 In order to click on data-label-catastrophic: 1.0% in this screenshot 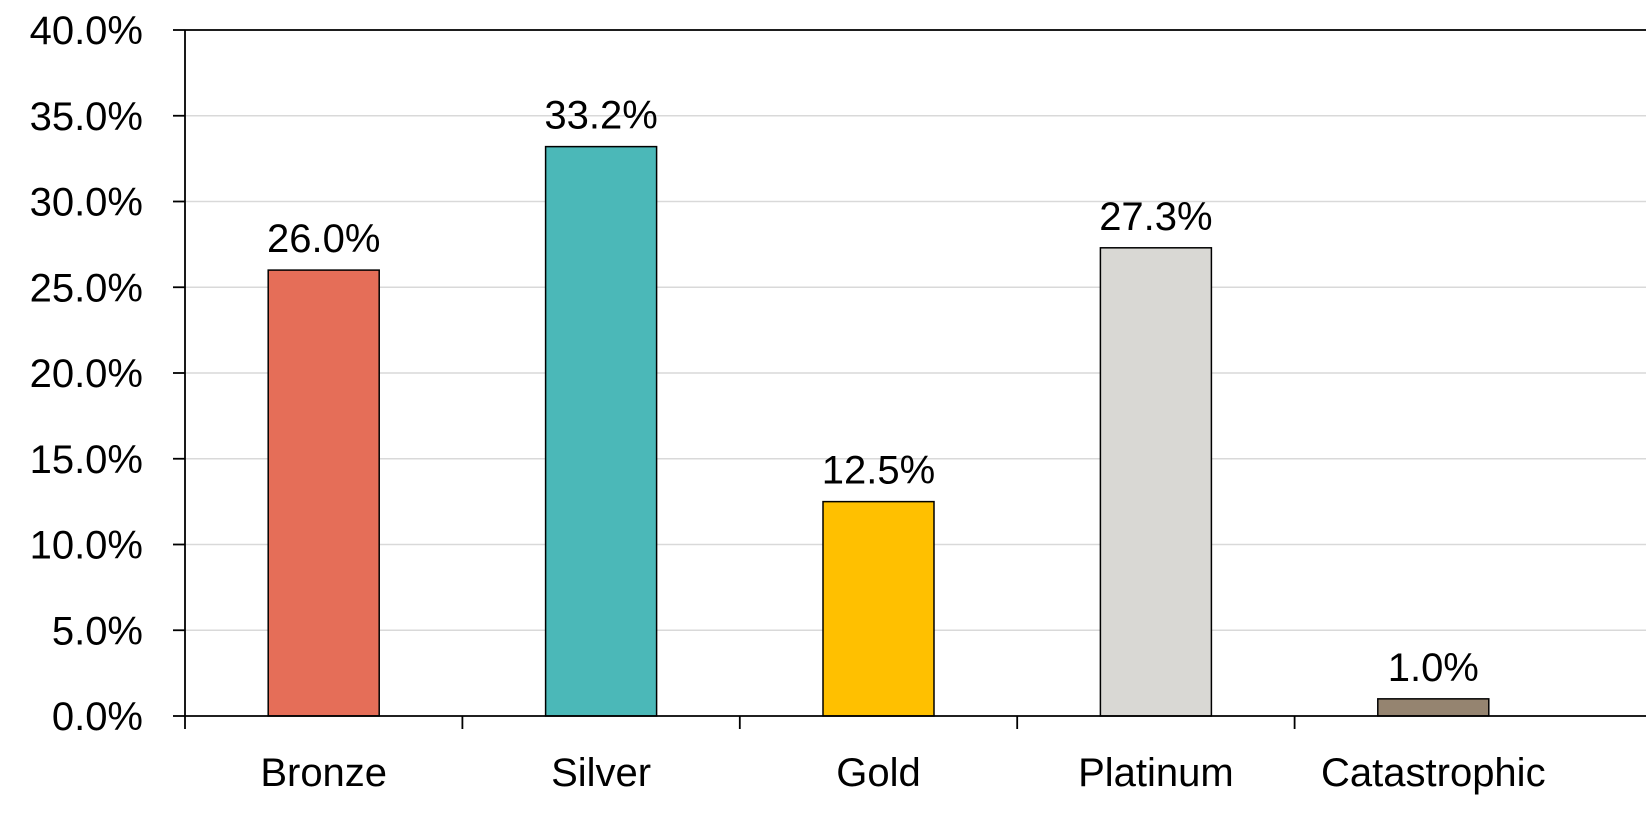, I will do `click(1433, 668)`.